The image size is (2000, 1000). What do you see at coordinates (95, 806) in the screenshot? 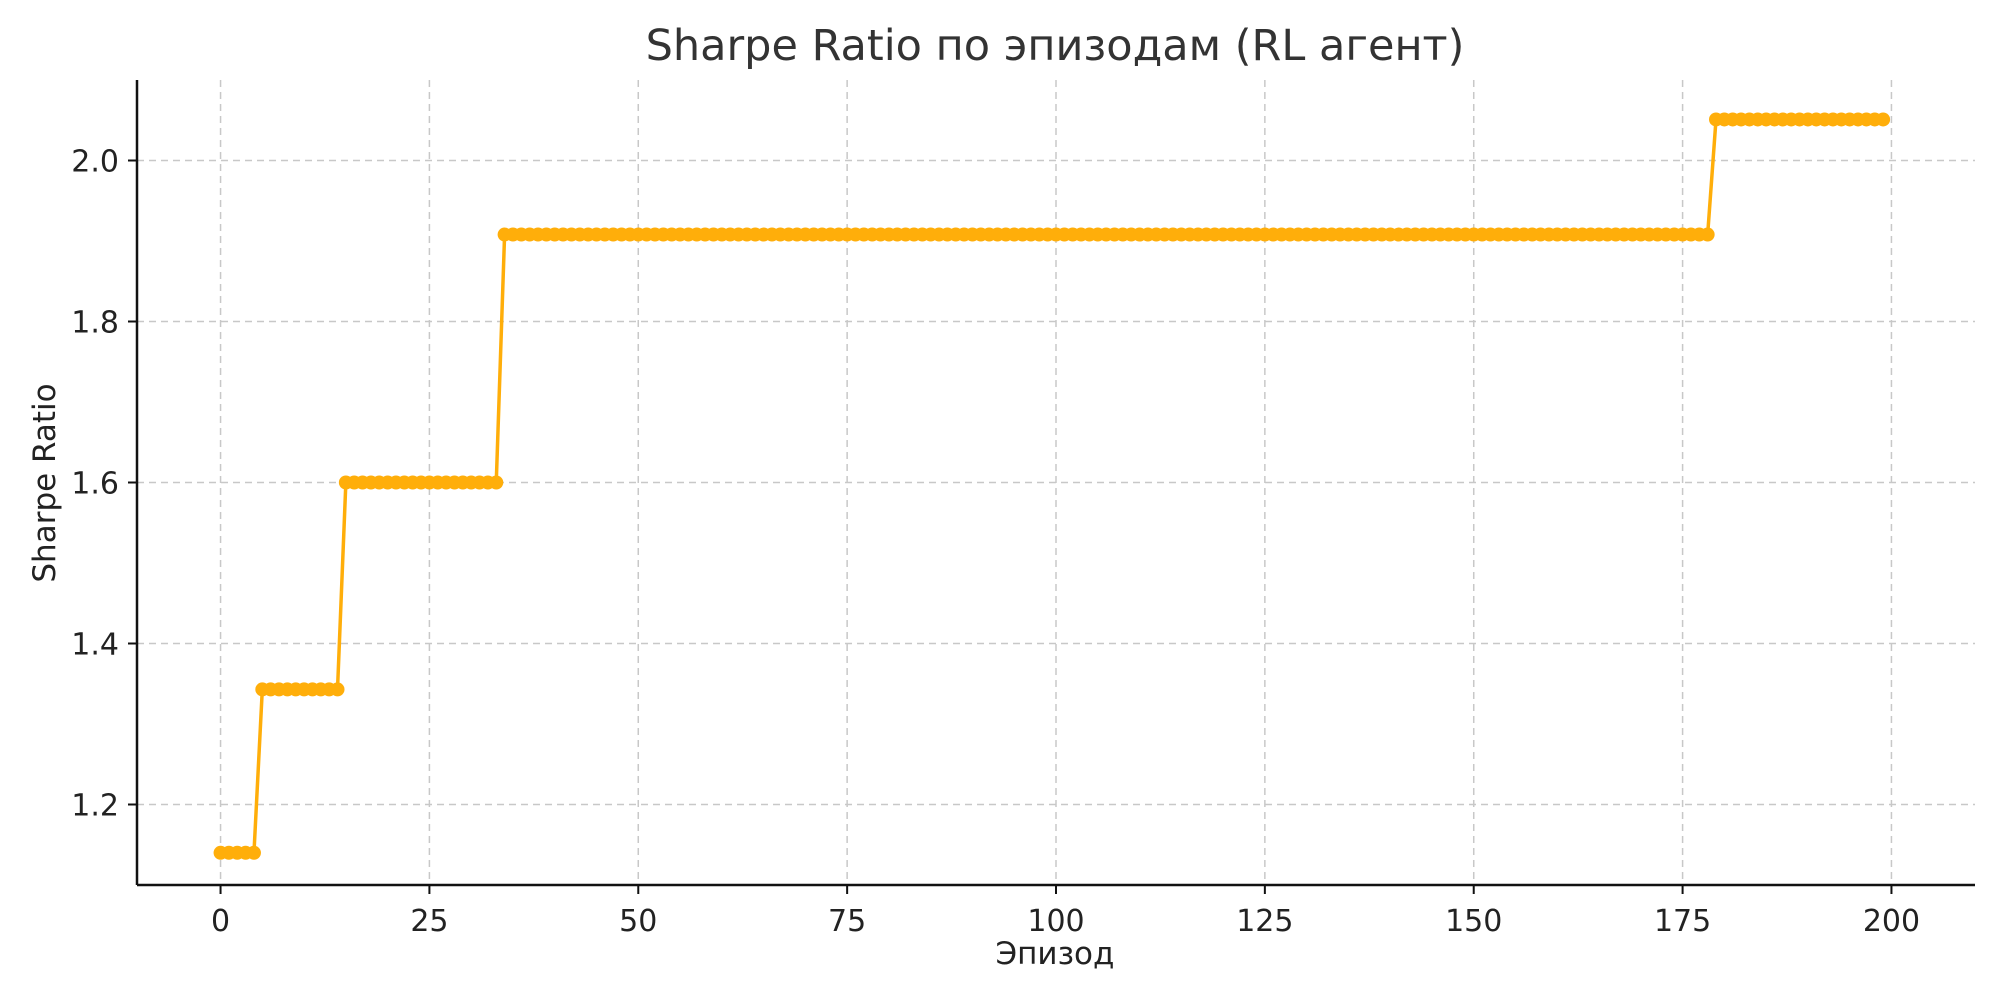
I see `y-tick-label: 1.2` at bounding box center [95, 806].